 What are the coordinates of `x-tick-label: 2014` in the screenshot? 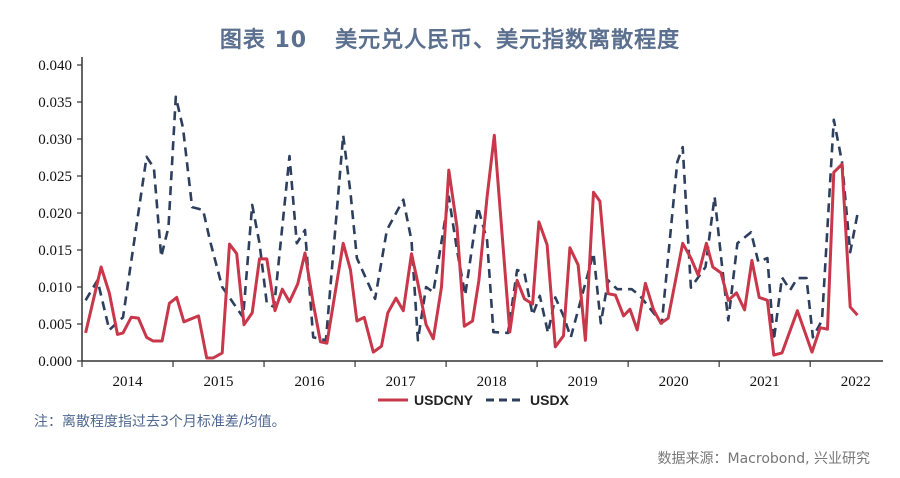 It's located at (128, 382).